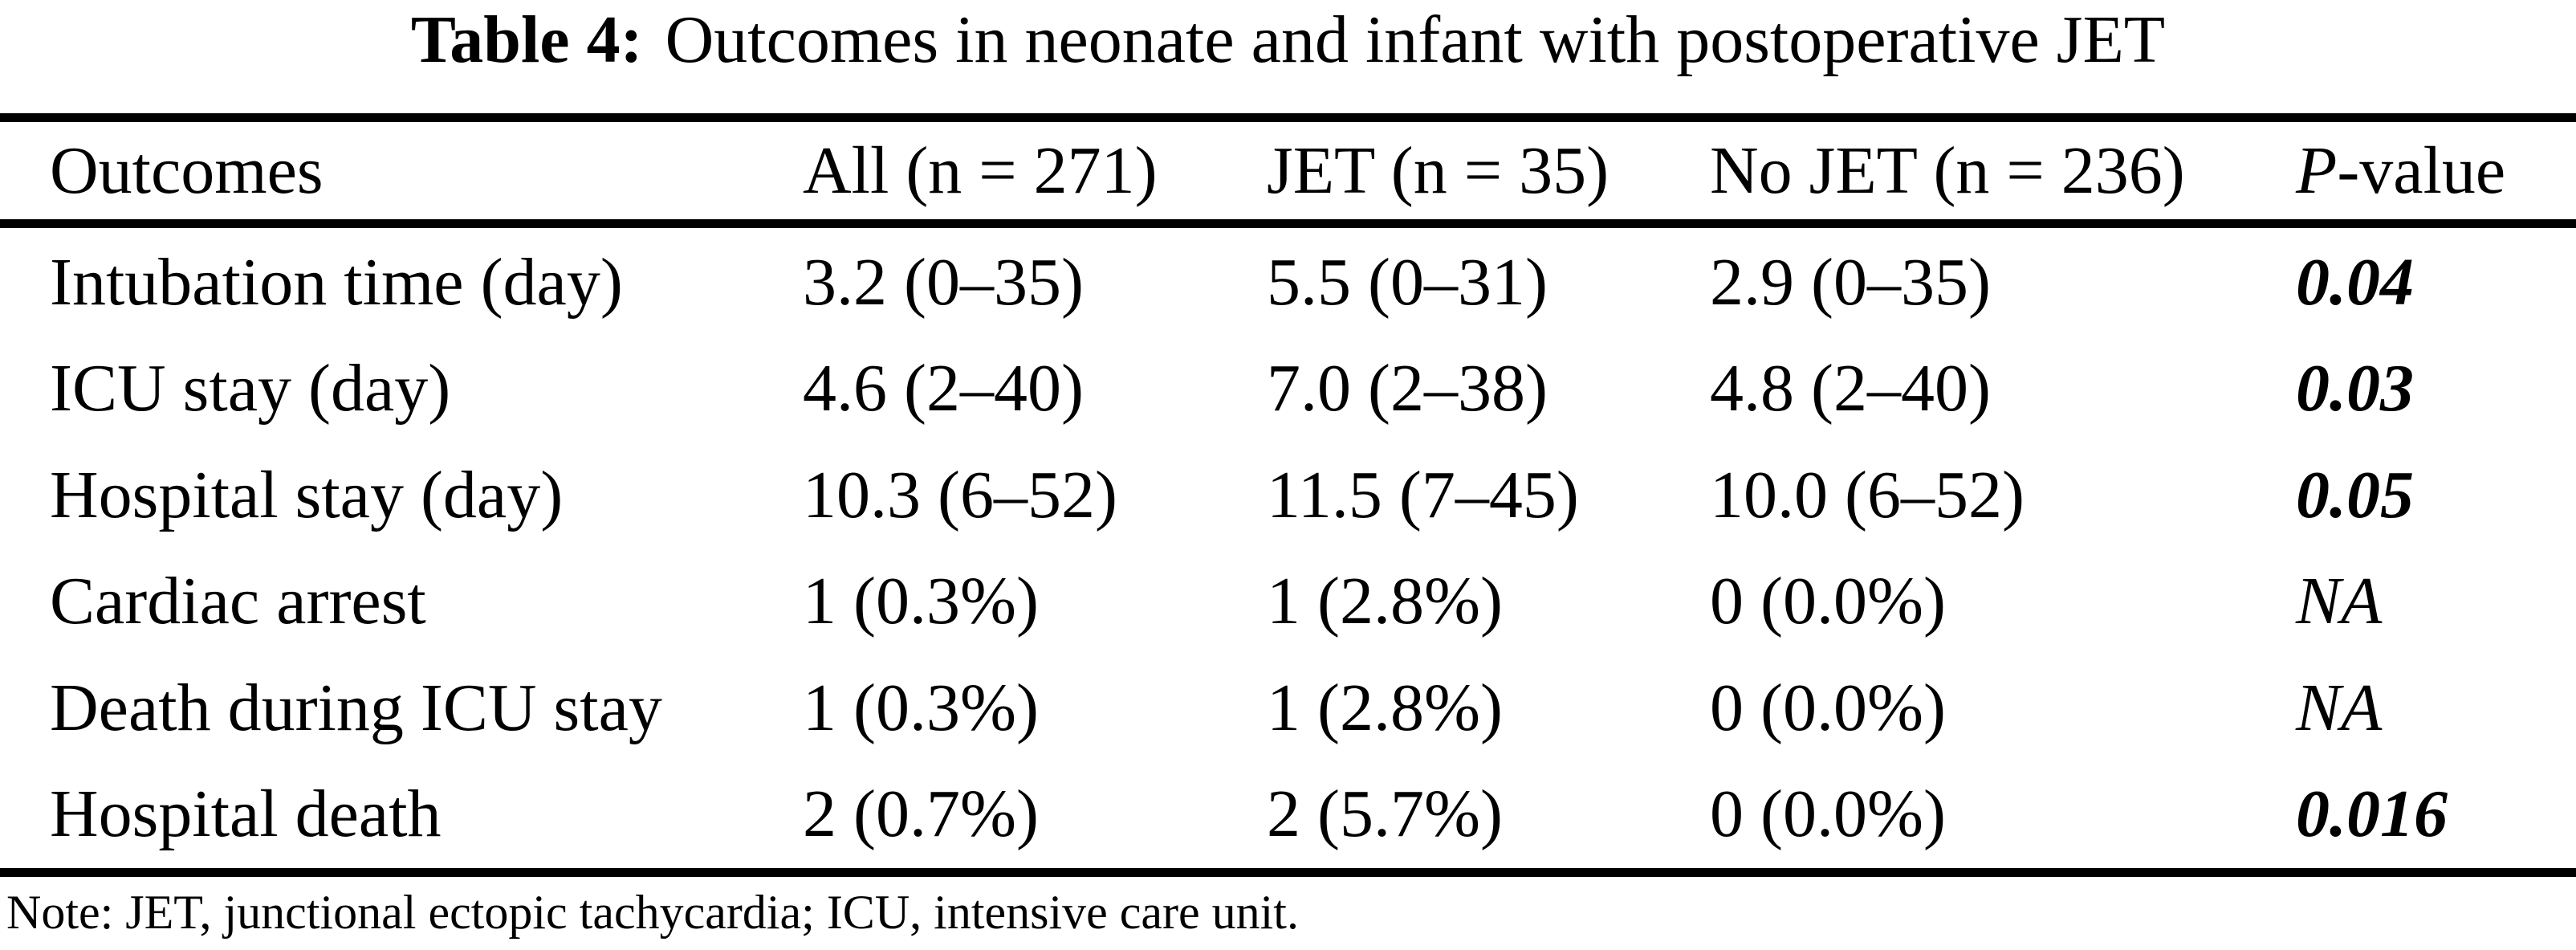 This screenshot has width=2576, height=950. Describe the element at coordinates (1288, 117) in the screenshot. I see `top-rule` at that location.